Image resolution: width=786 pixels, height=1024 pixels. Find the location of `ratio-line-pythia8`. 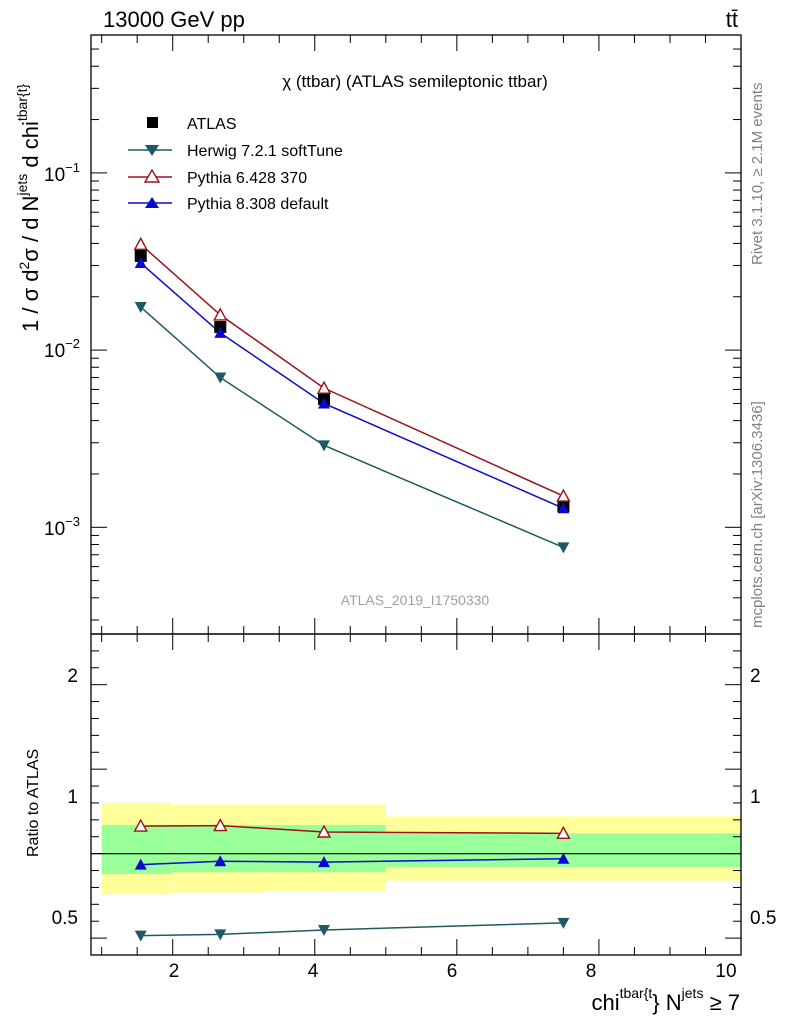

ratio-line-pythia8 is located at coordinates (352, 861).